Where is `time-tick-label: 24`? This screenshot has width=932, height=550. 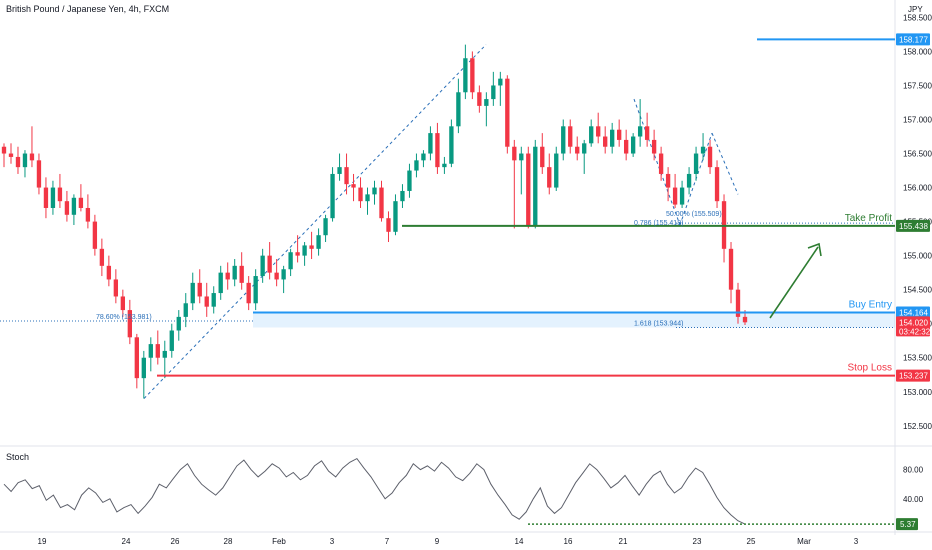 time-tick-label: 24 is located at coordinates (126, 541).